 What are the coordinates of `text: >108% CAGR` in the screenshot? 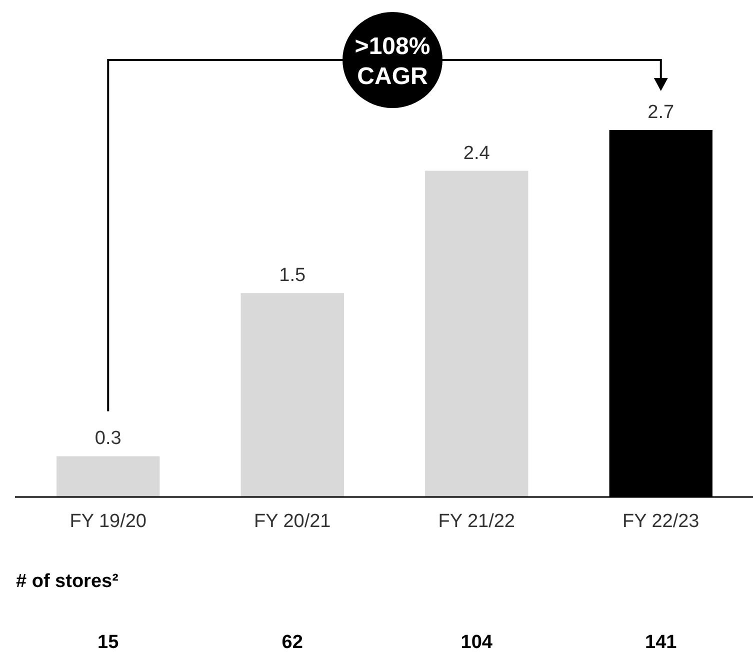 It's located at (392, 61).